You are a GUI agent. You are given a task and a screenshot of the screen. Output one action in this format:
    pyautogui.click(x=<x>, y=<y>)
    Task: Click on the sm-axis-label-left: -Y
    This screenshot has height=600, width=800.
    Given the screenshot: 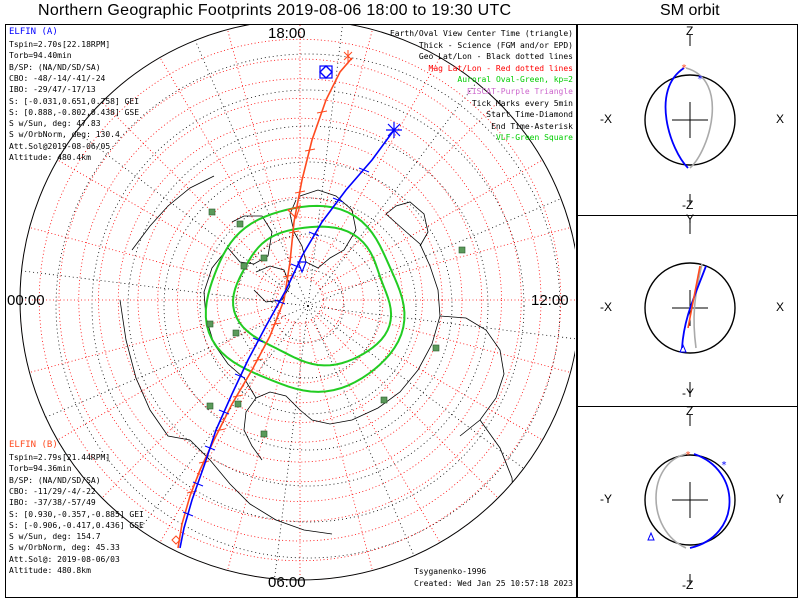 What is the action you would take?
    pyautogui.click(x=606, y=499)
    